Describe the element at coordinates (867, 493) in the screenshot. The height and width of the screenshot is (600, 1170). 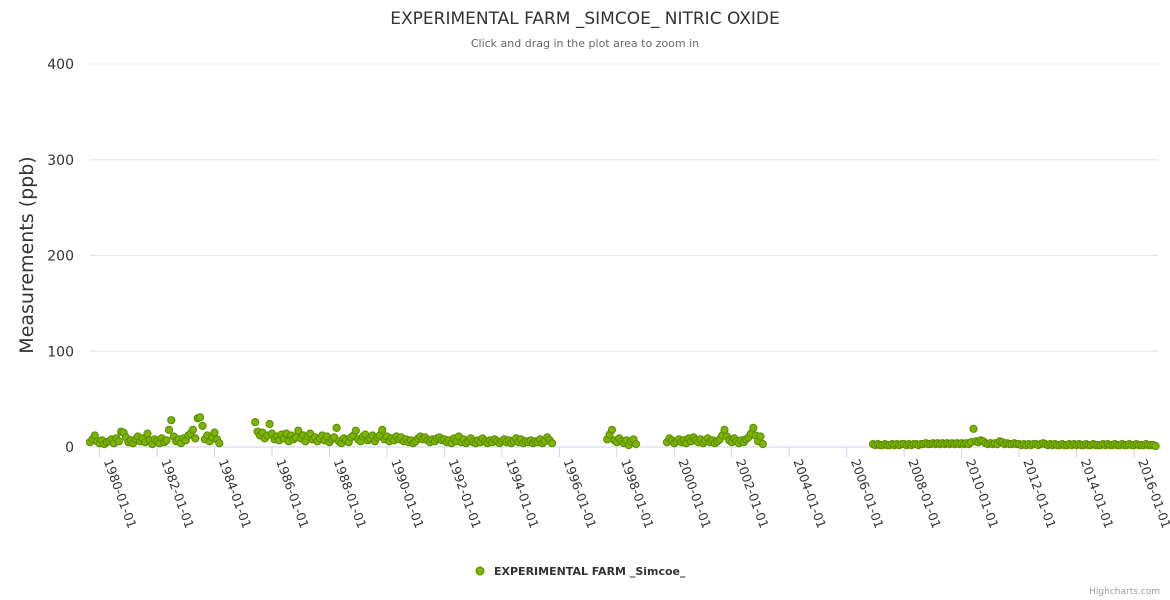
I see `x-tick-label: 2006-01-01` at that location.